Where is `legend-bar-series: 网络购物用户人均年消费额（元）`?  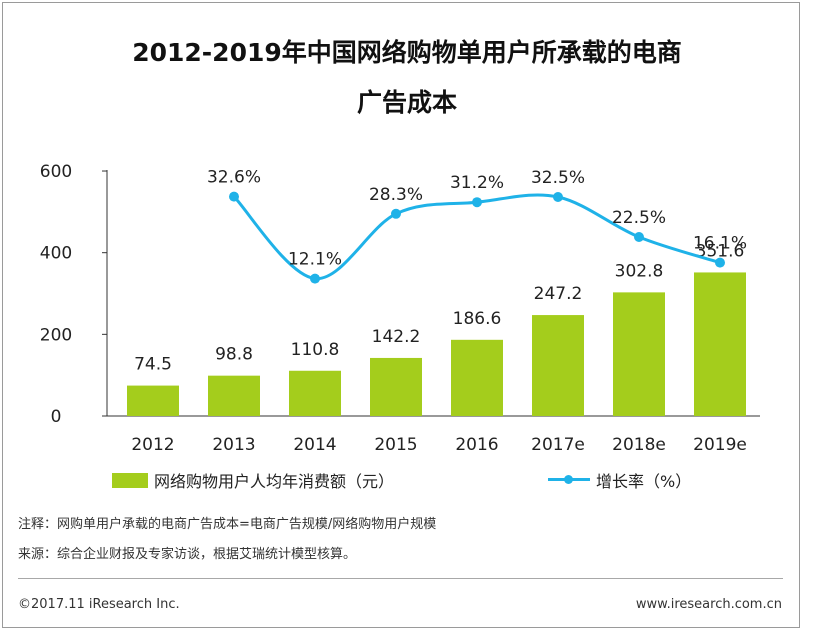
legend-bar-series: 网络购物用户人均年消费额（元） is located at coordinates (253, 480).